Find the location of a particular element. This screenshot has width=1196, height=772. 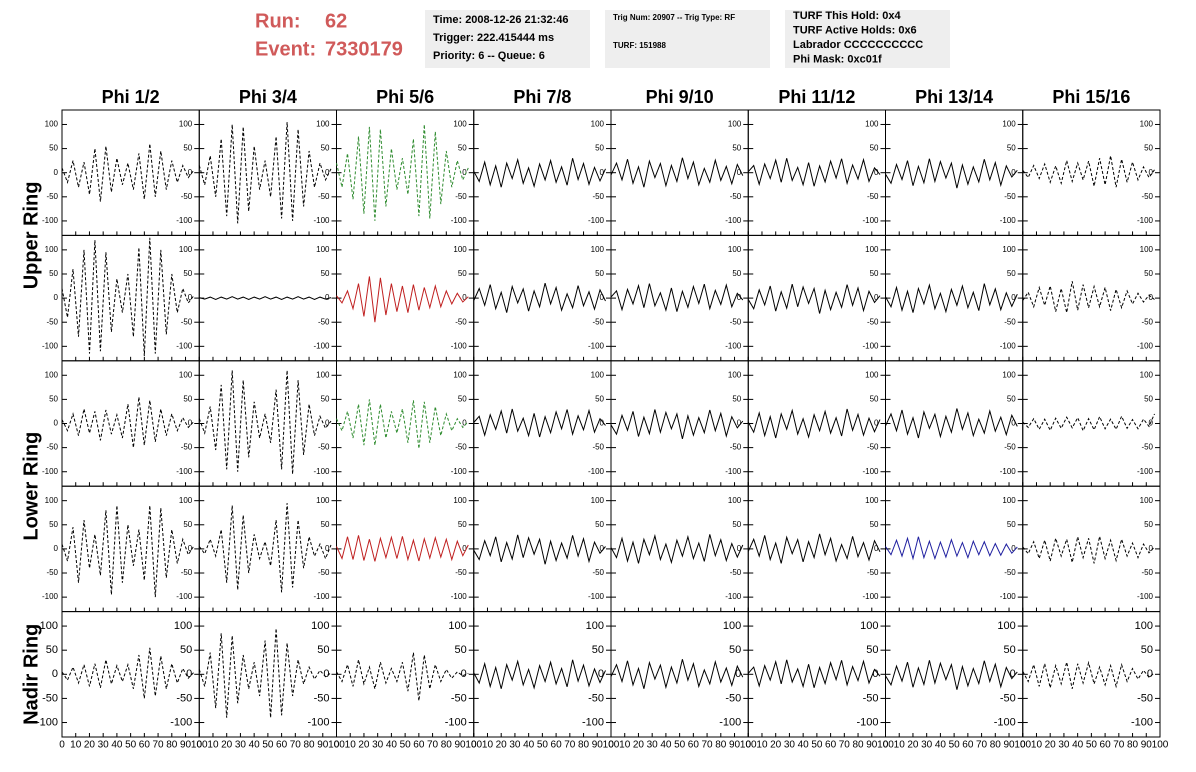

run-label: Run: is located at coordinates (278, 21).